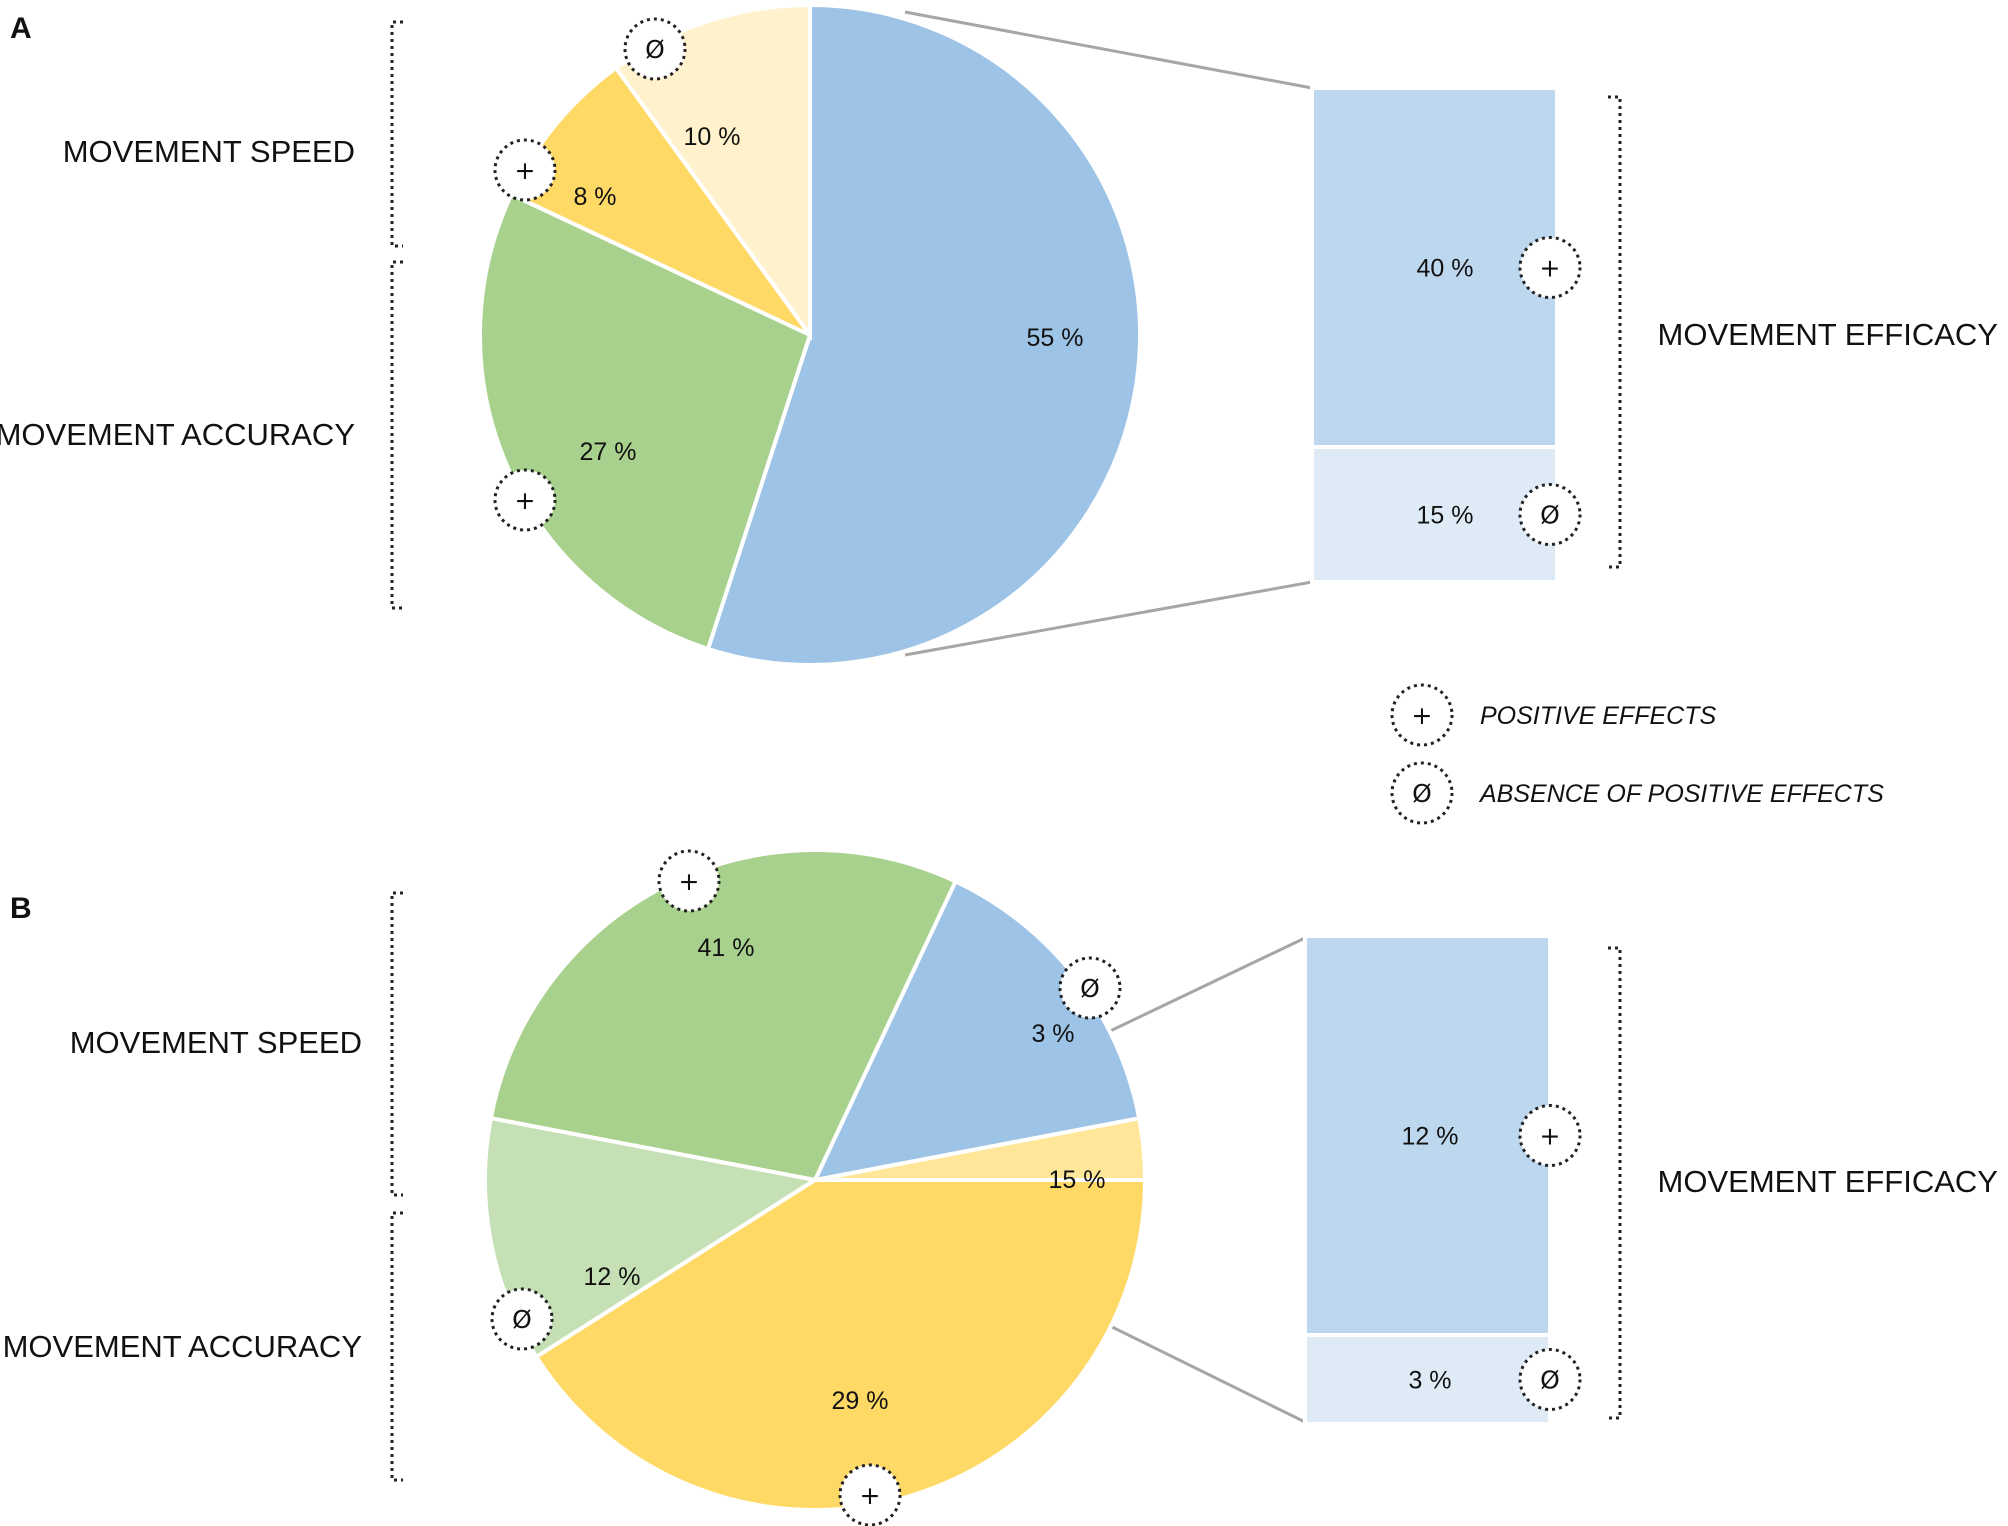 The width and height of the screenshot is (2008, 1526). I want to click on pie-slice-label: 8 %, so click(594, 197).